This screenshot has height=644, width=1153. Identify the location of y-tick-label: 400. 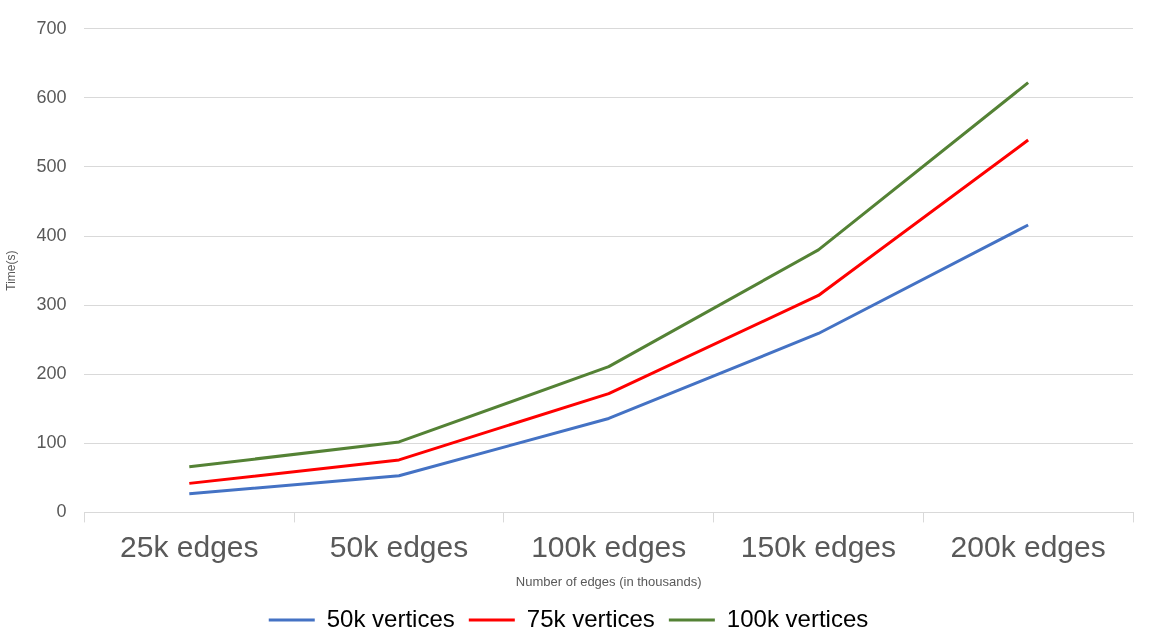
(51, 235).